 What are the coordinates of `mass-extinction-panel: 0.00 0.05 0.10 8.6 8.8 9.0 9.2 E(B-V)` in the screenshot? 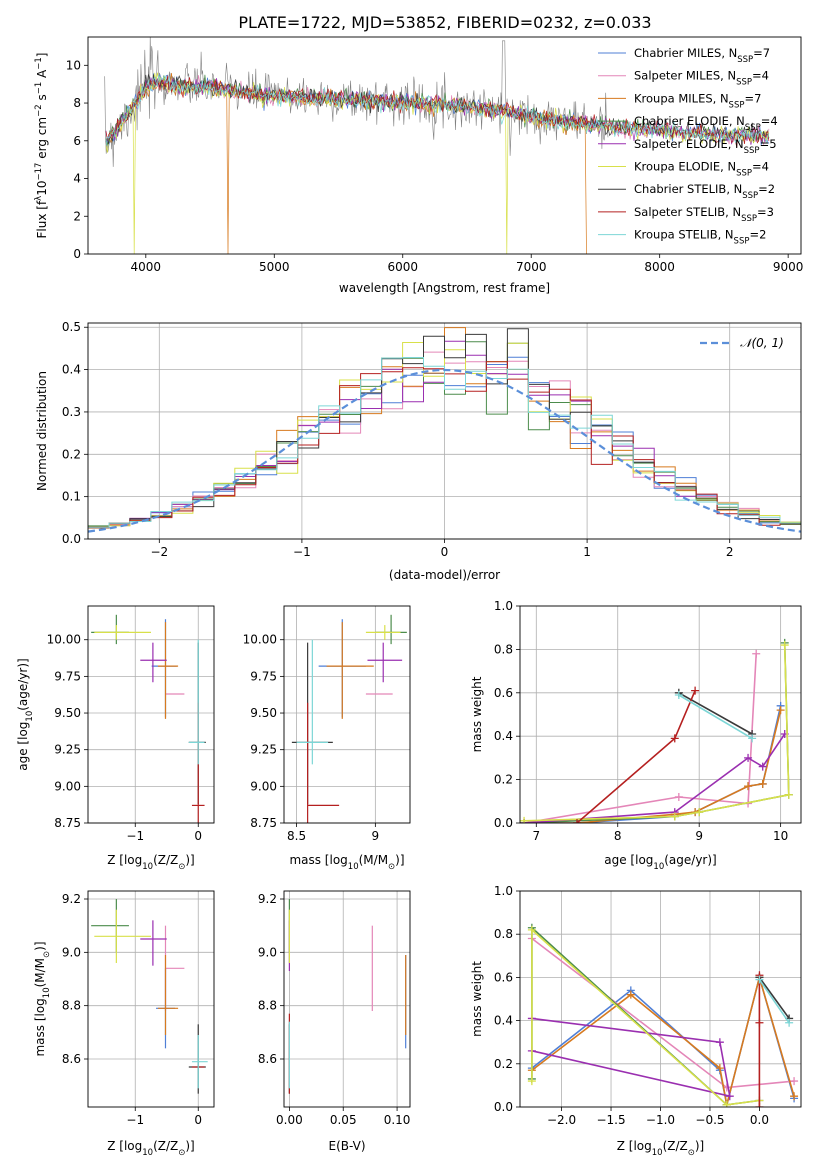 It's located at (334, 1021).